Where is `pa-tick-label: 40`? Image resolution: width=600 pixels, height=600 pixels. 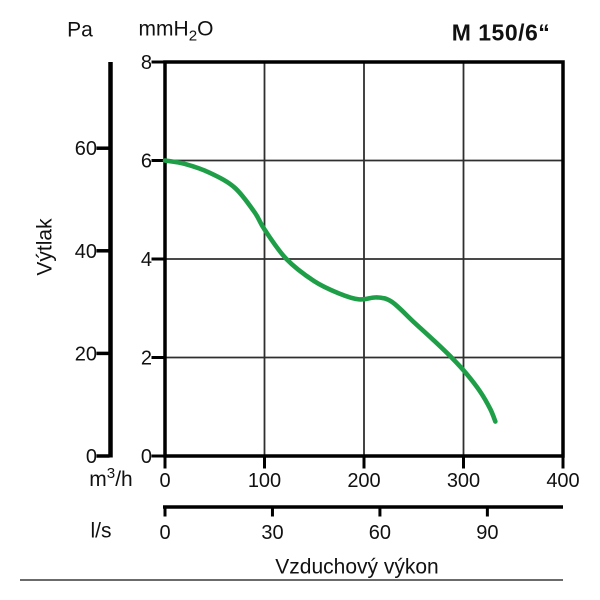
pa-tick-label: 40 is located at coordinates (86, 252).